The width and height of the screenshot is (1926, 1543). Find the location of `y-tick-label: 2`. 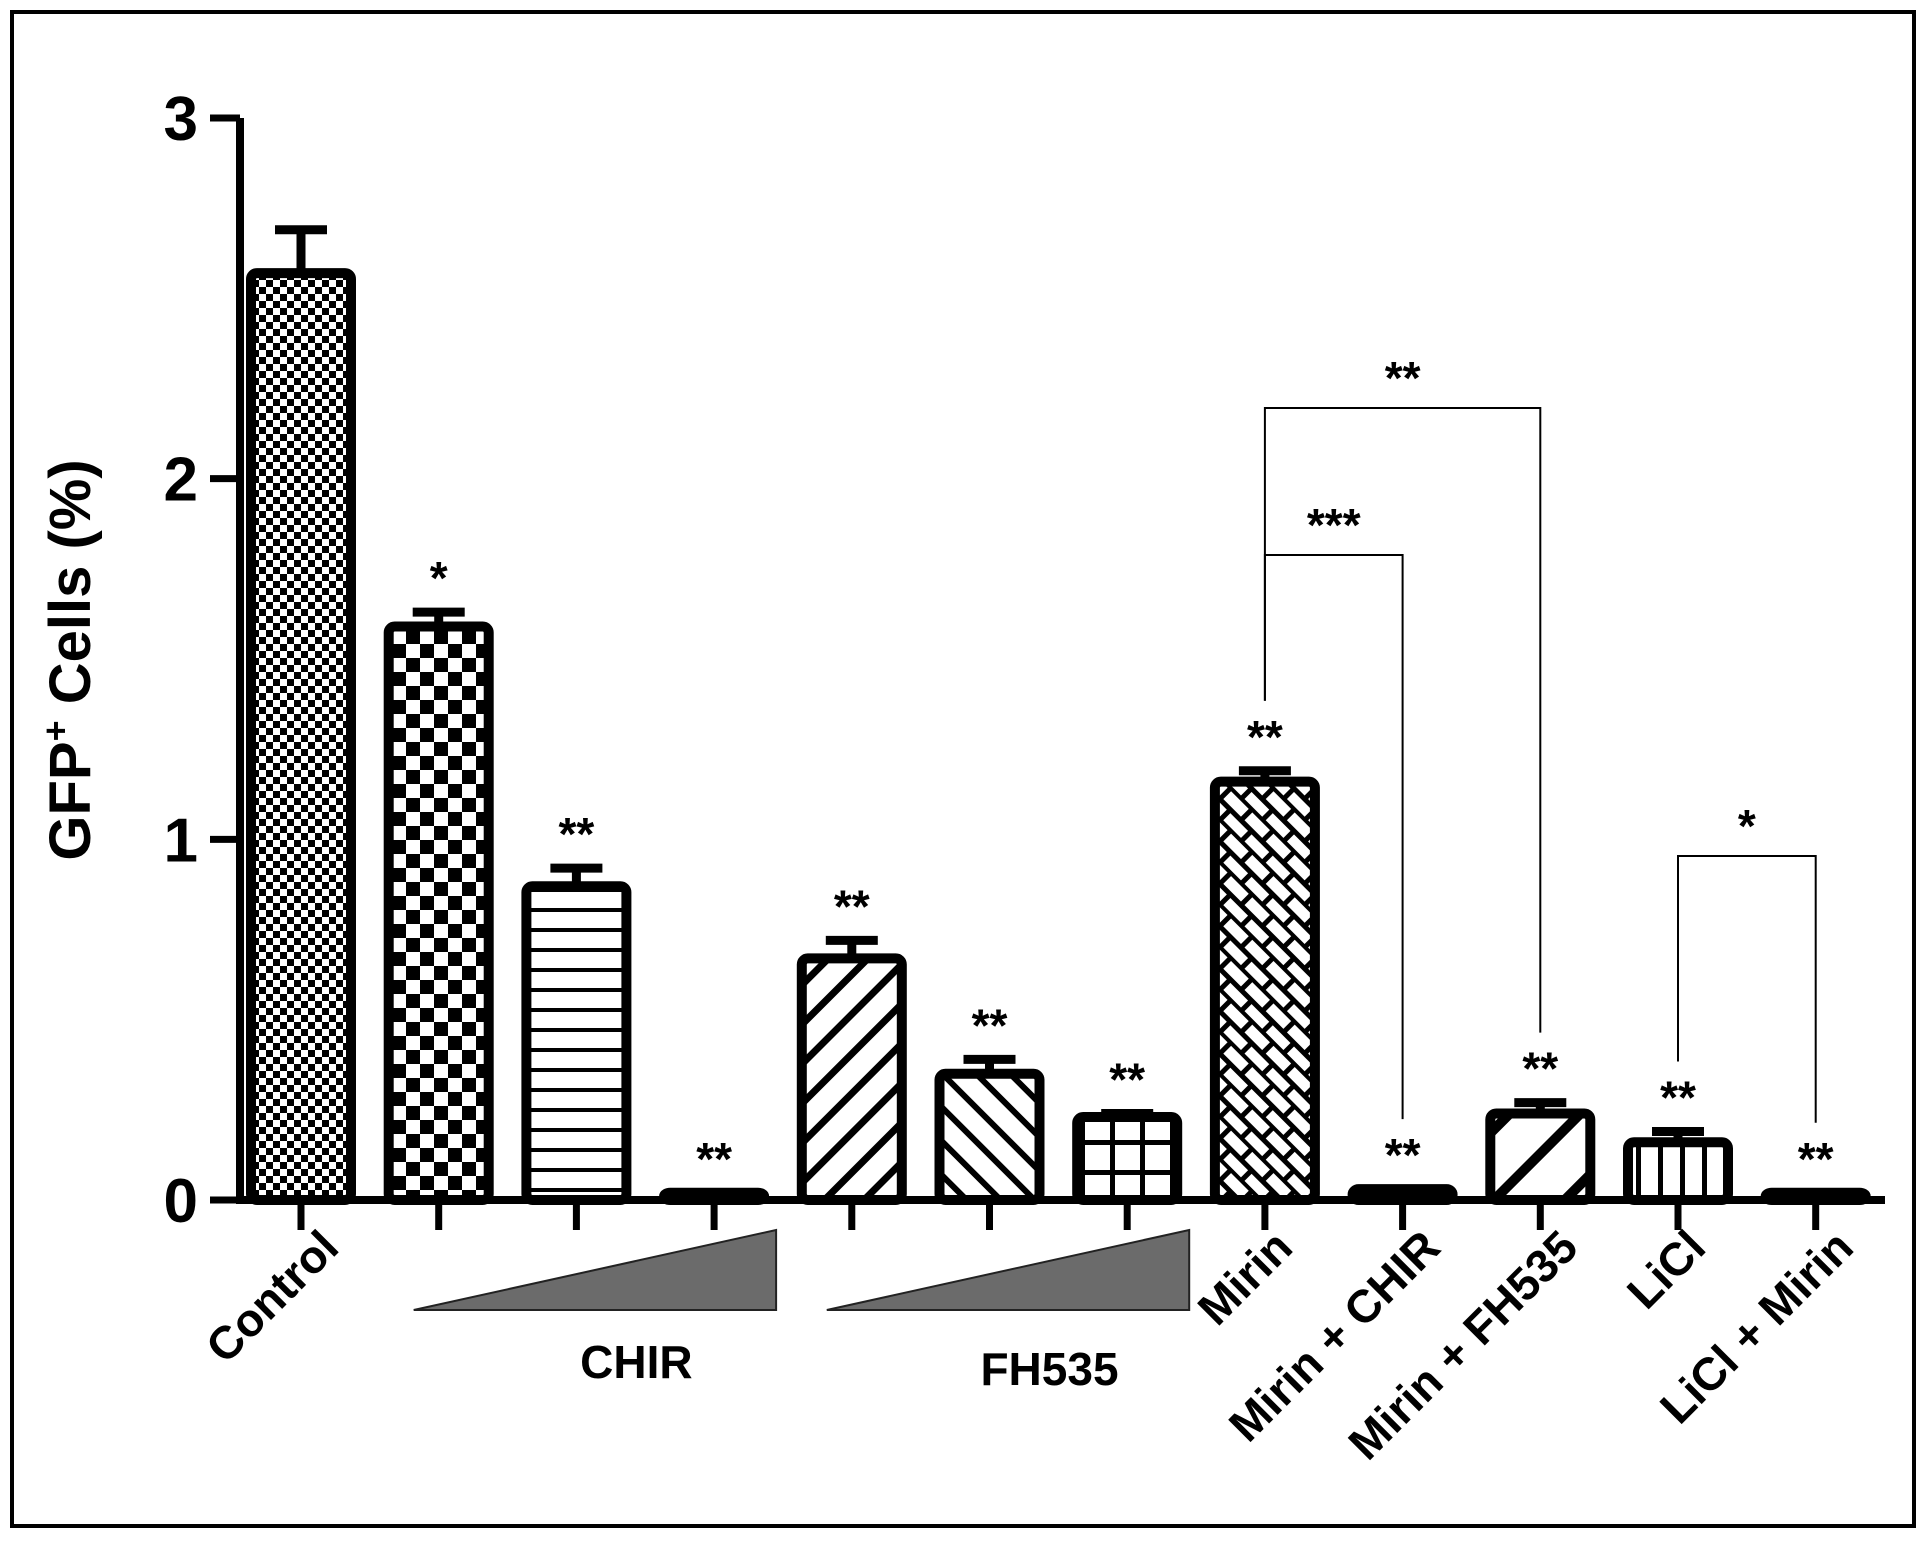

y-tick-label: 2 is located at coordinates (181, 480).